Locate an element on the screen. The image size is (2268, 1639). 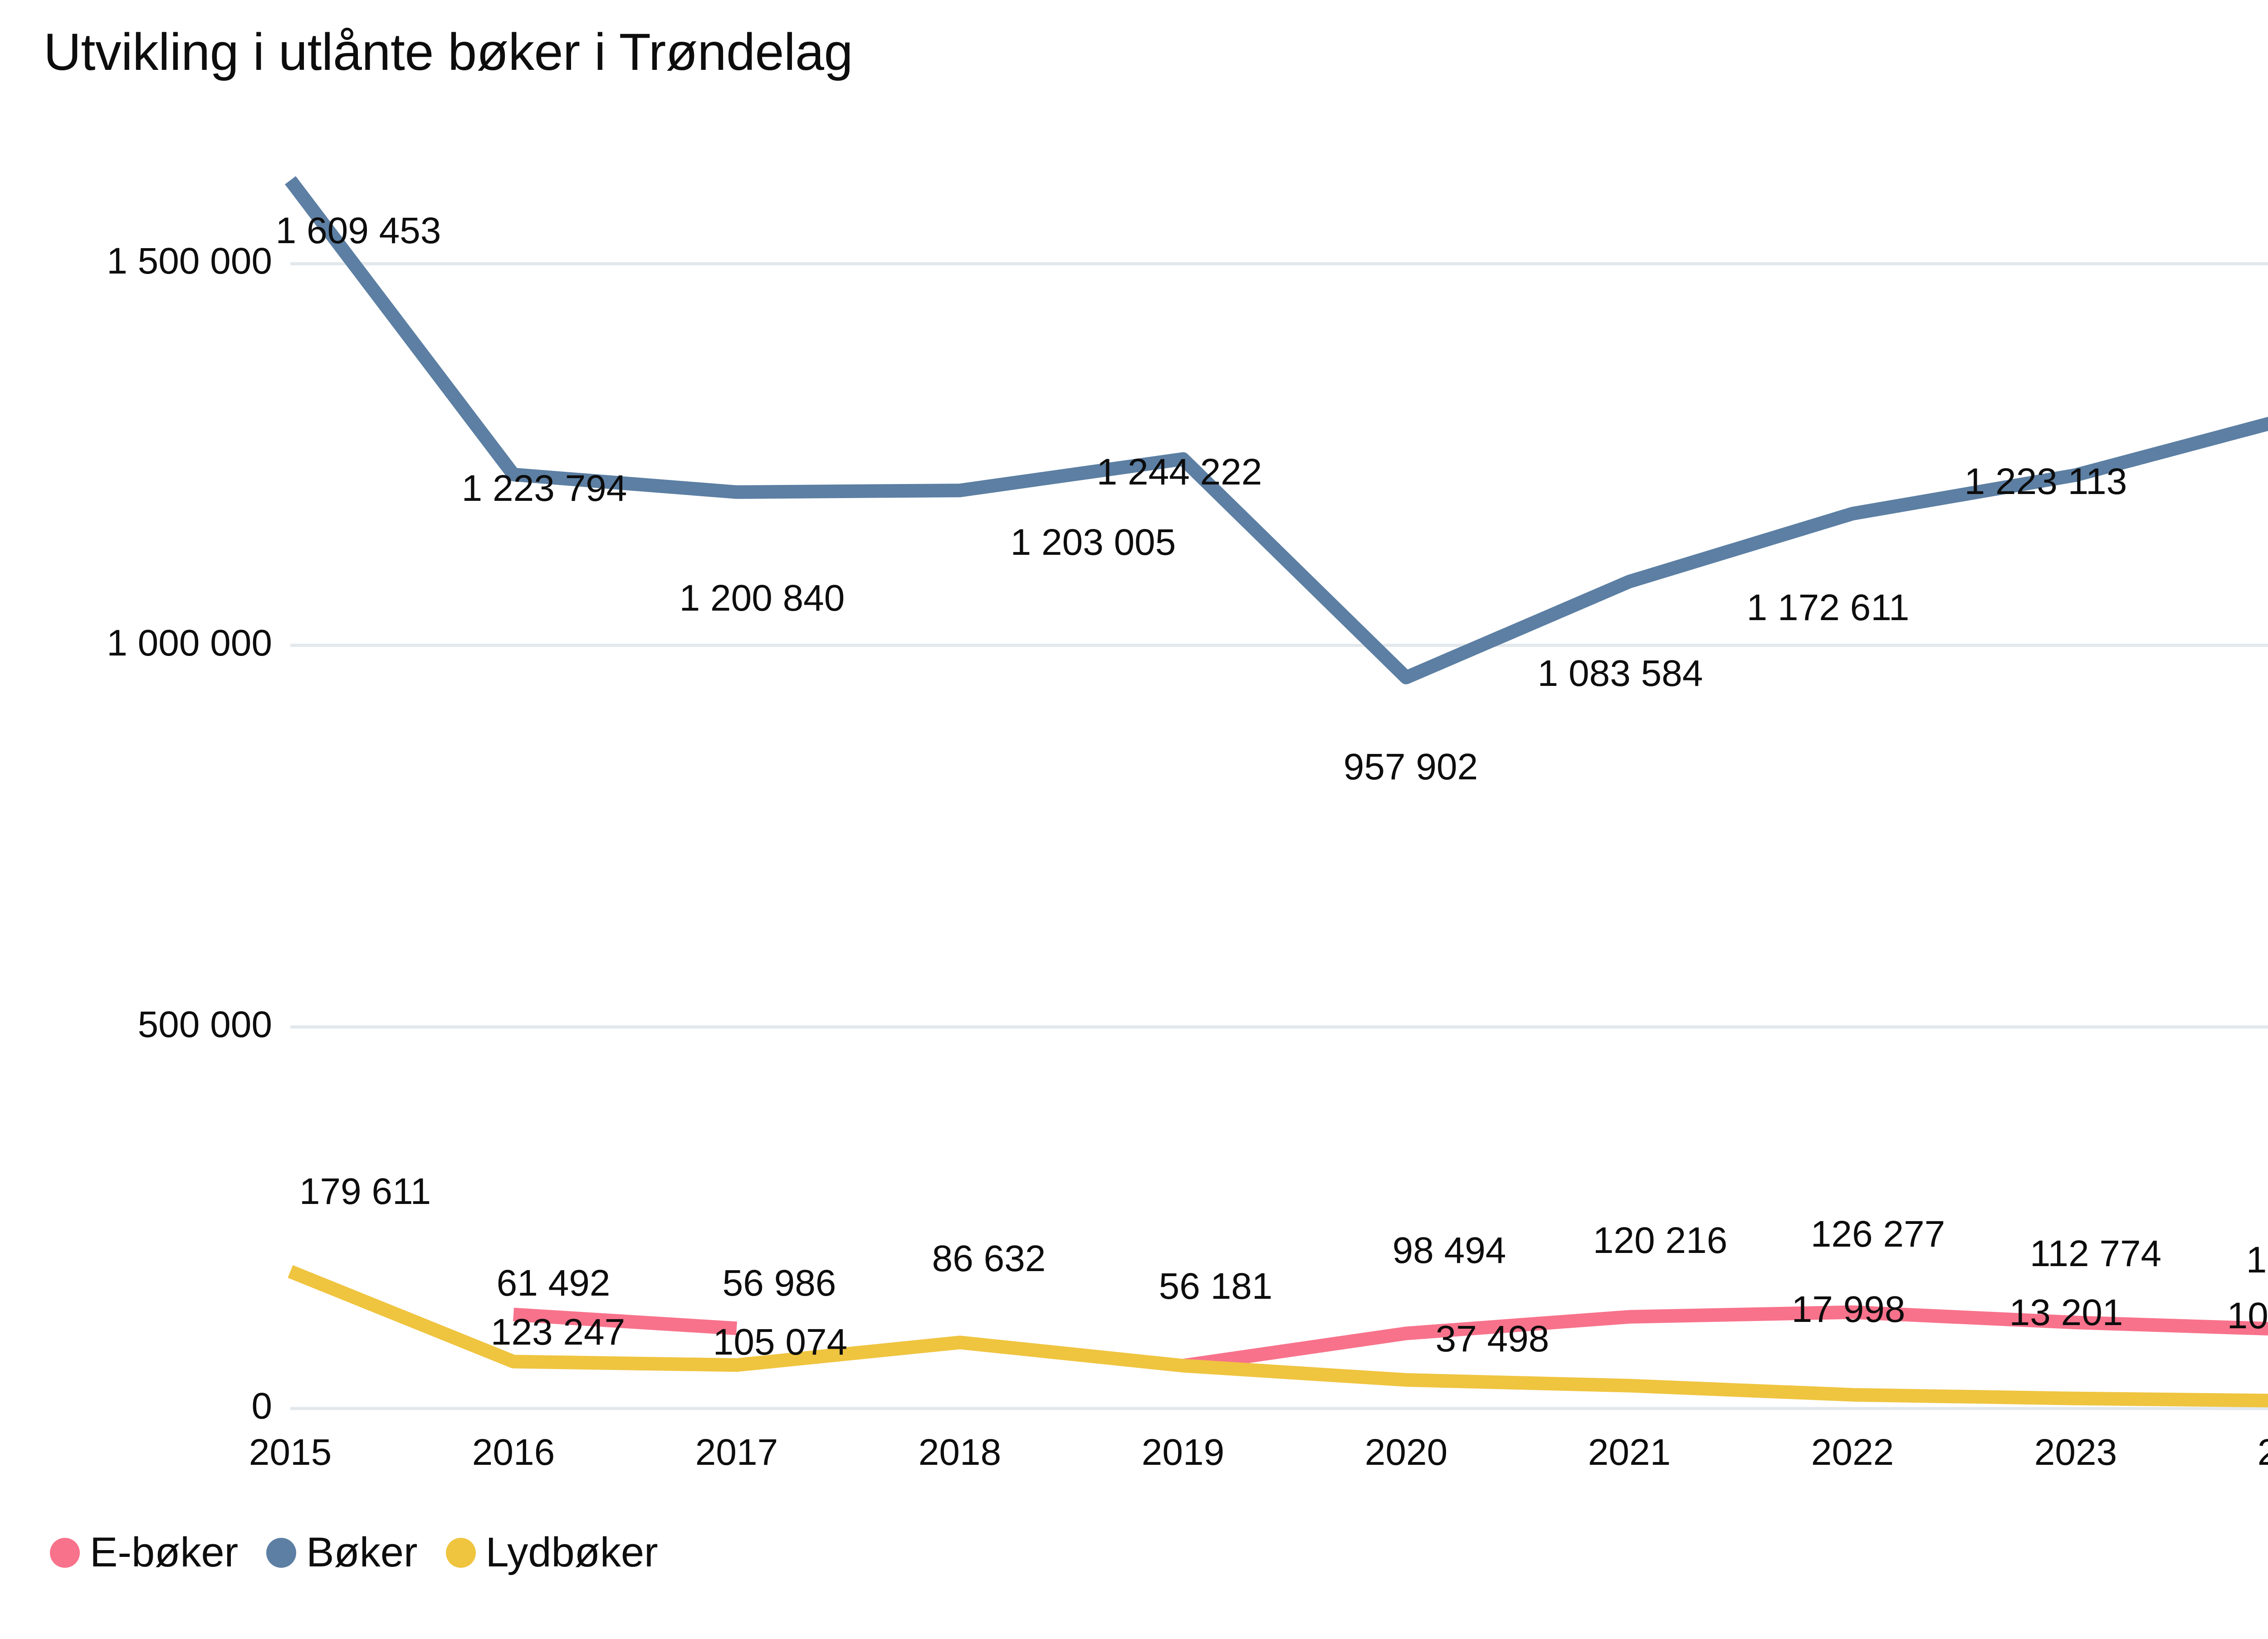
eboker-label-5: 112 774 is located at coordinates (2096, 1253).